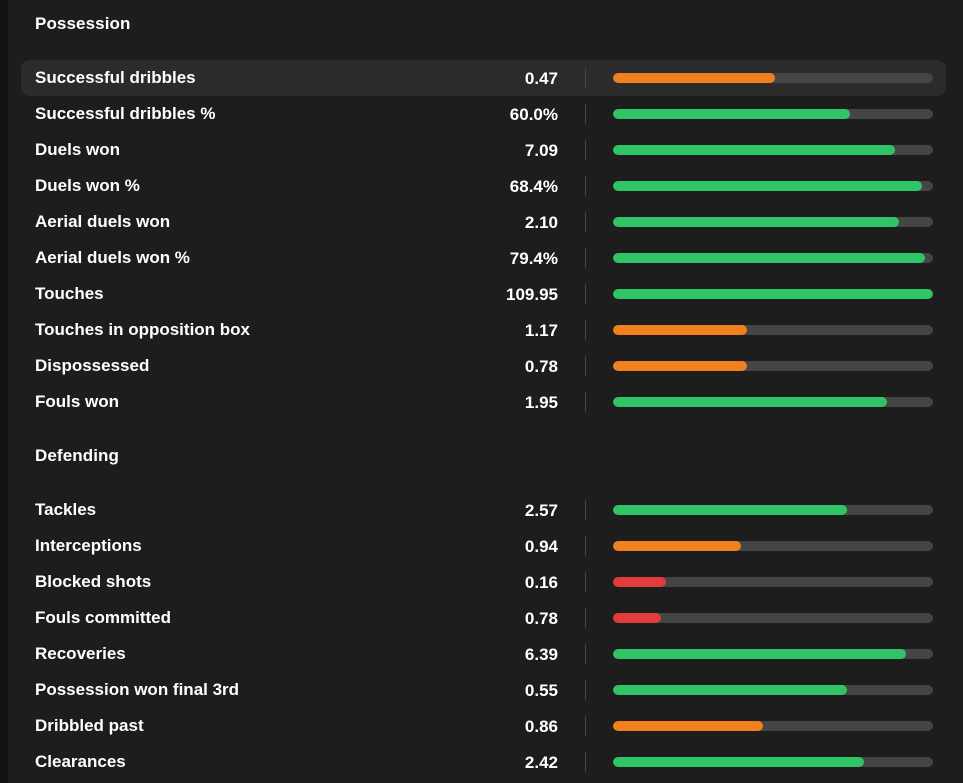  I want to click on stat-row-aerial-duels-won: Aerial duels won 2.10, so click(483, 222).